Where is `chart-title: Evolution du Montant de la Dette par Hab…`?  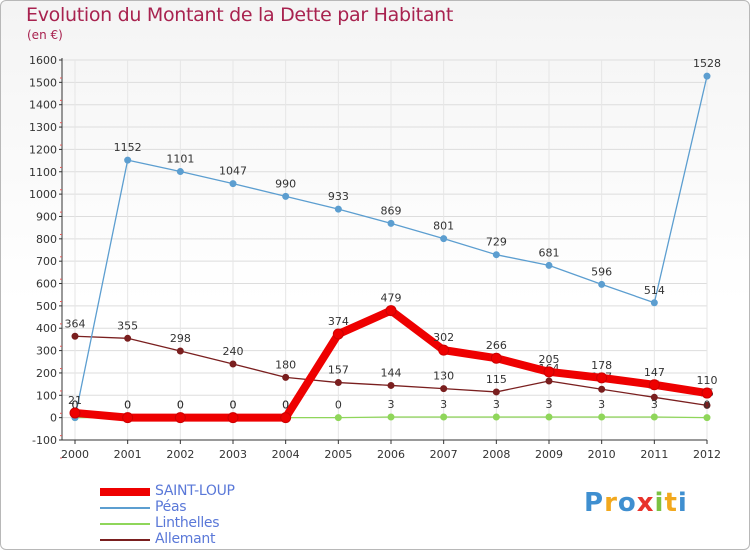 chart-title: Evolution du Montant de la Dette par Hab… is located at coordinates (240, 15).